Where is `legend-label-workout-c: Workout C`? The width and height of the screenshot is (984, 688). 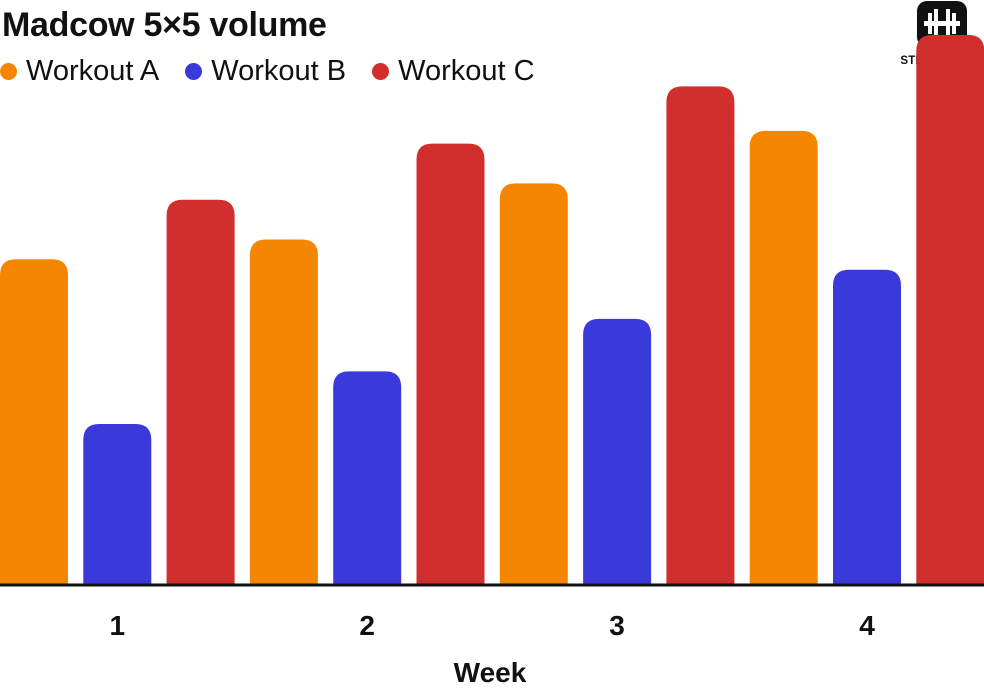 legend-label-workout-c: Workout C is located at coordinates (466, 71).